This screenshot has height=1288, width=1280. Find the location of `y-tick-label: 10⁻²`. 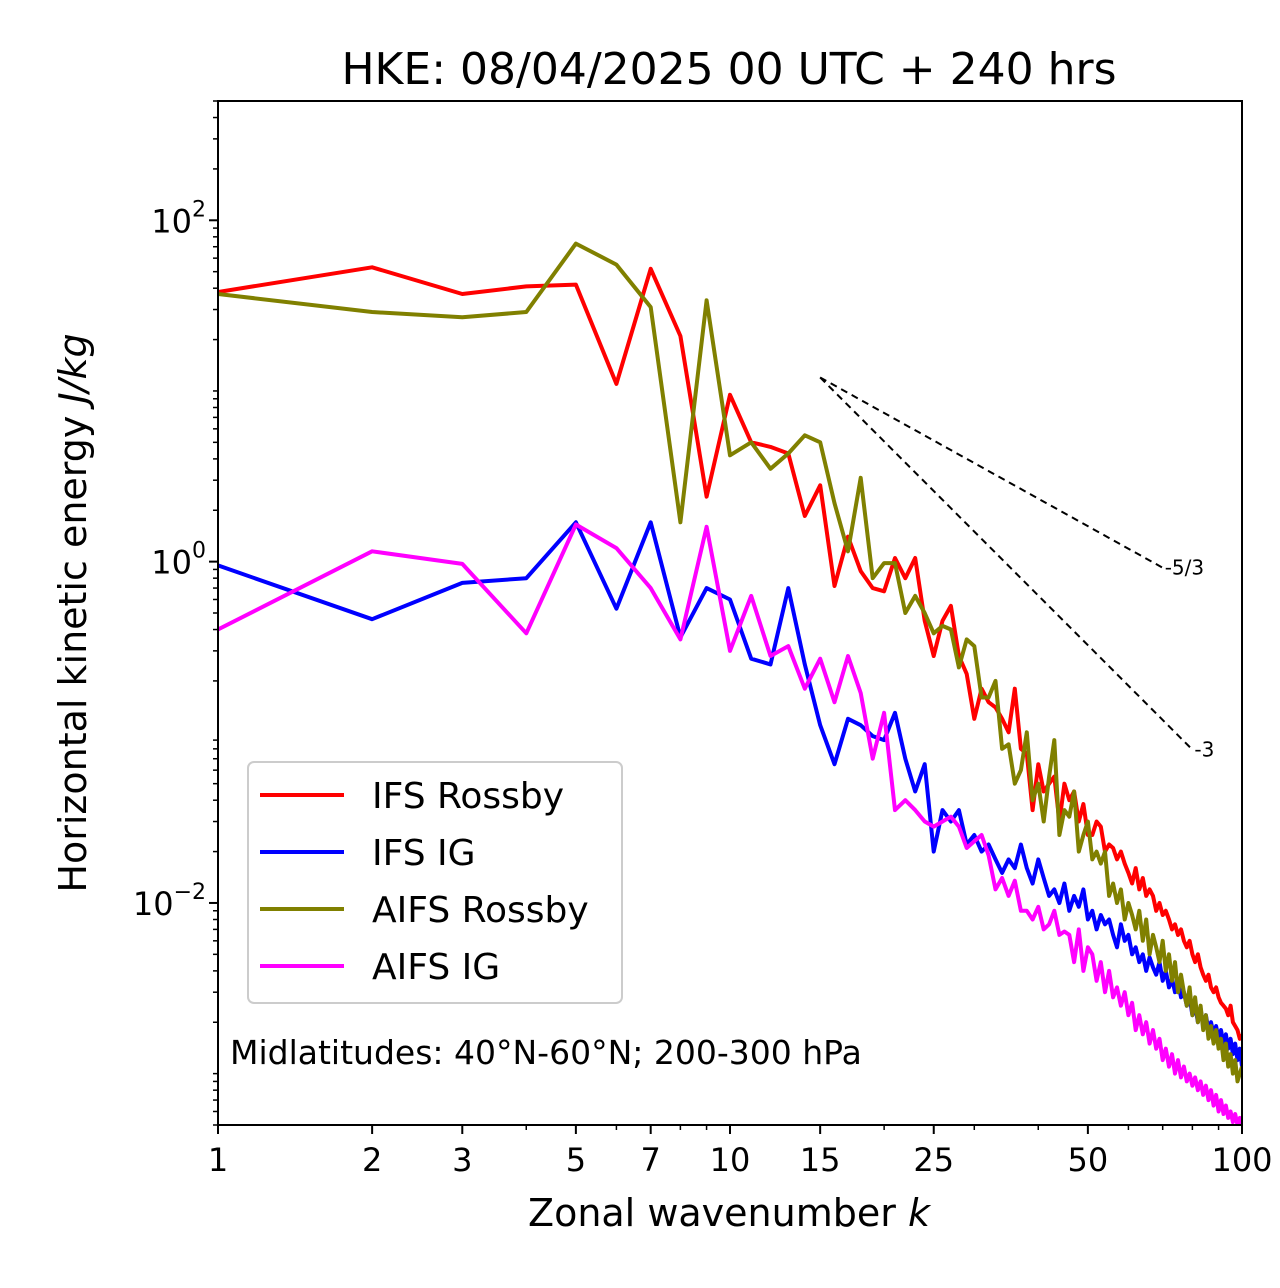

y-tick-label: 10⁻² is located at coordinates (169, 901).